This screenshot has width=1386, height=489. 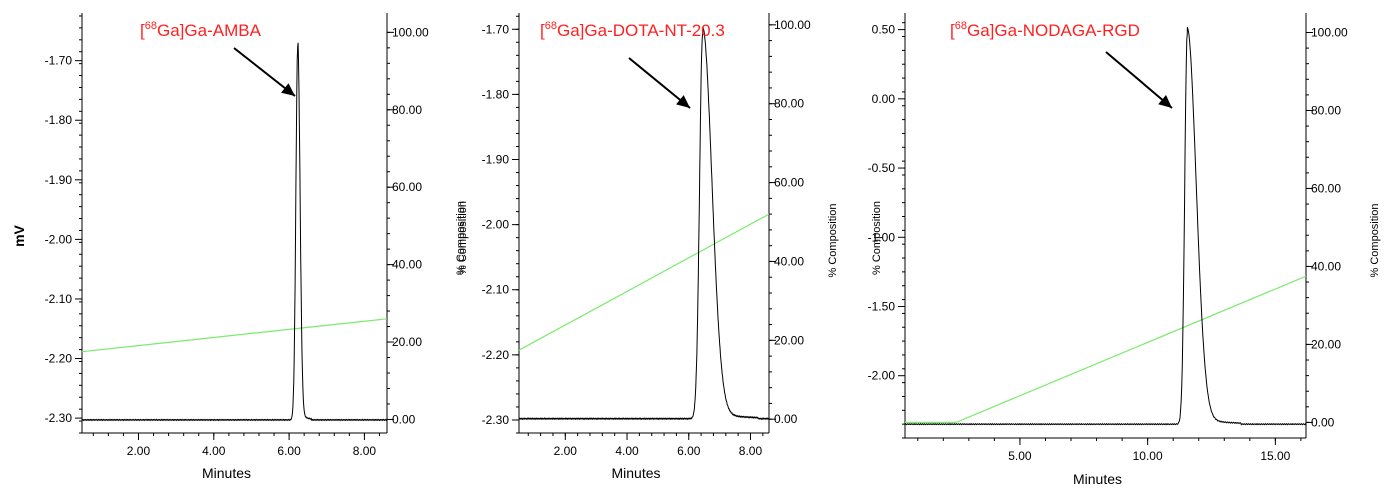 I want to click on title-compound: Ga]Ga-NODAGA-RGD, so click(x=1053, y=30).